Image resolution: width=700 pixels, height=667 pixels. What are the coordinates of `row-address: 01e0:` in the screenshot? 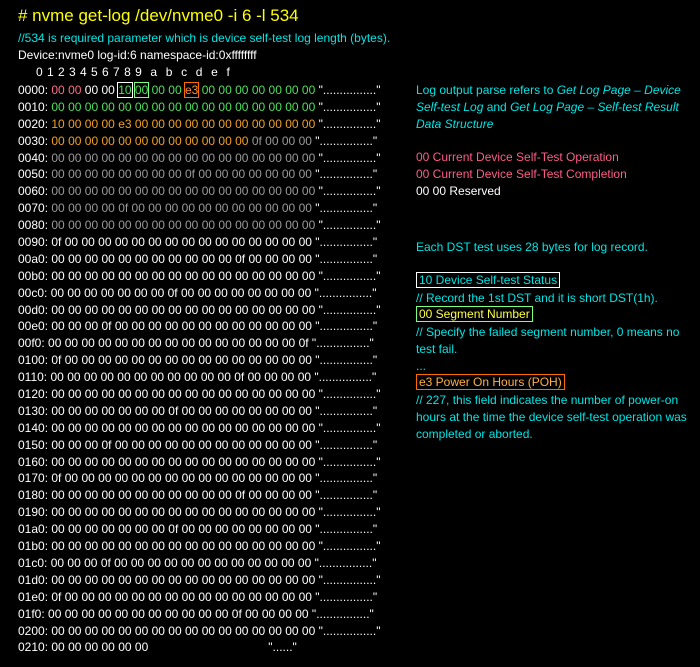 It's located at (35, 596).